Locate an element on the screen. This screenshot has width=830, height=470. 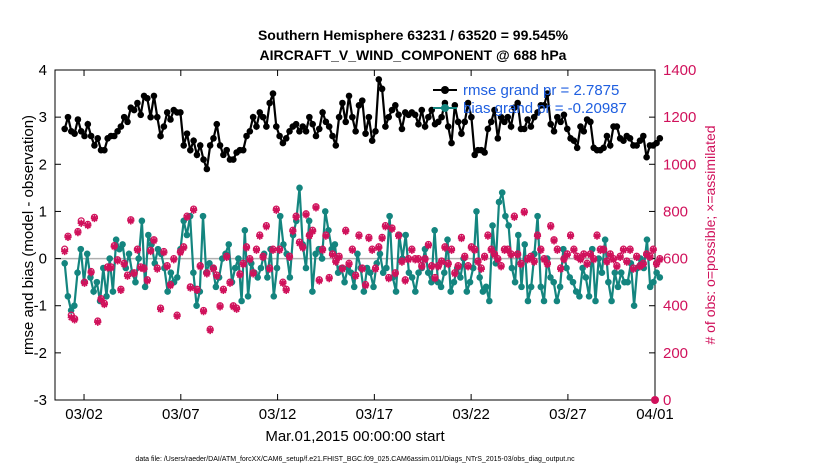
y-tick-right-label: 1400 is located at coordinates (679, 70).